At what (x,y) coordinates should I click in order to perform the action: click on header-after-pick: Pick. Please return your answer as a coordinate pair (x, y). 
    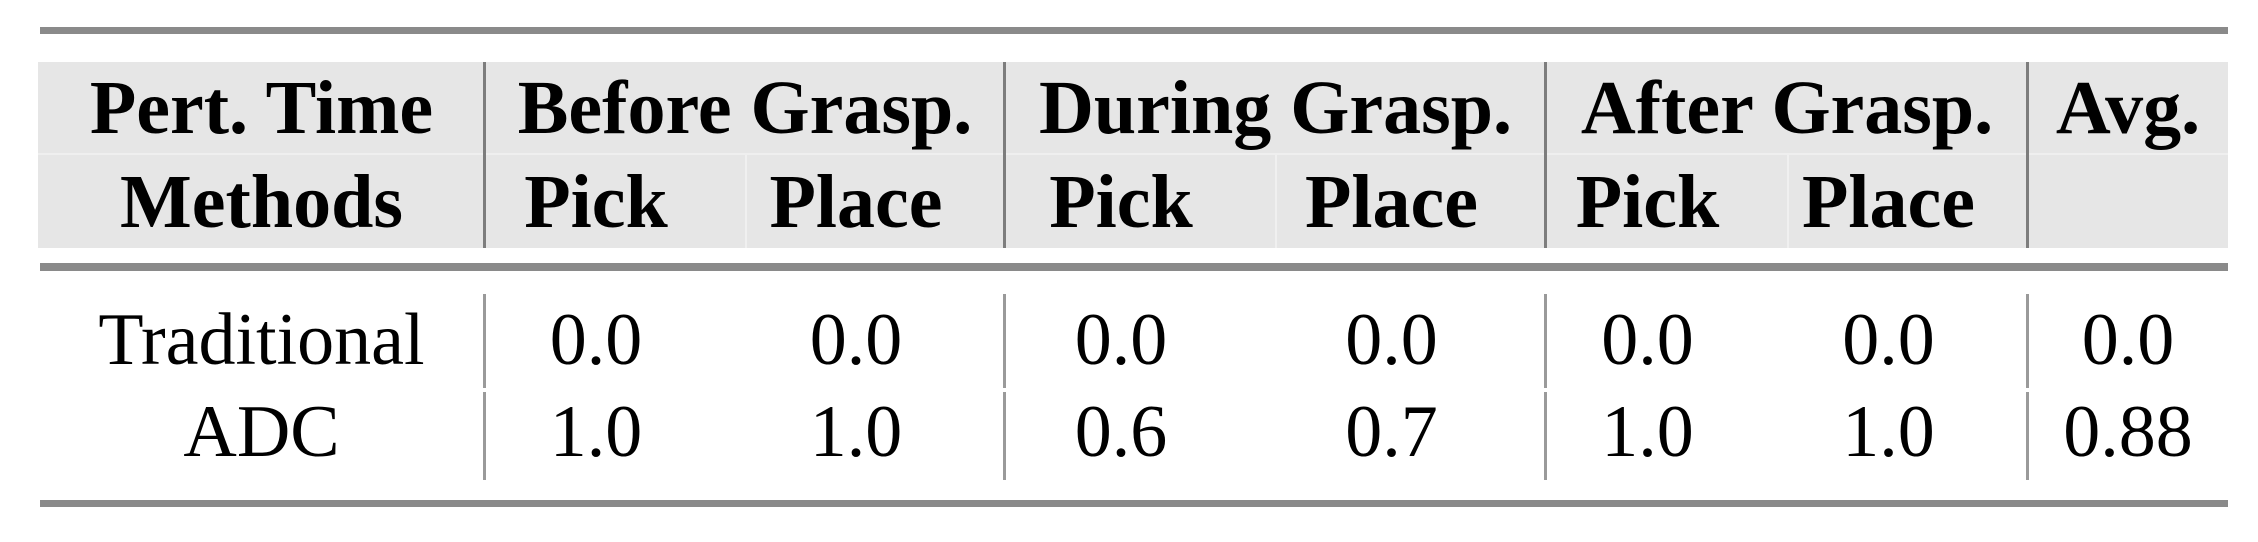
    Looking at the image, I should click on (1647, 201).